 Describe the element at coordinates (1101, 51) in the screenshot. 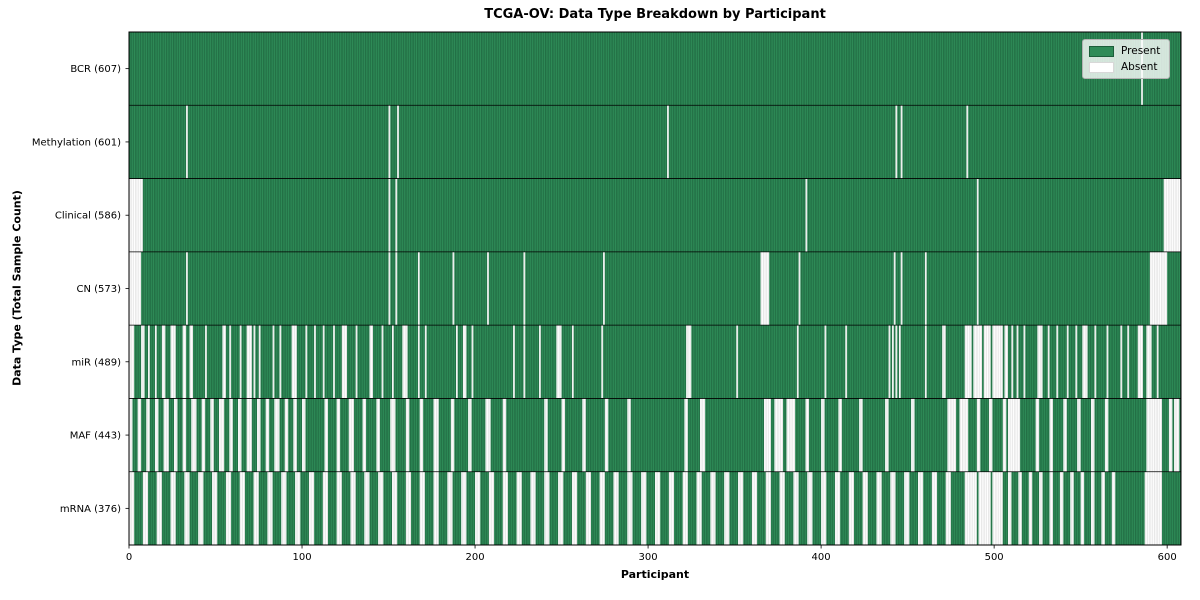

I see `present-swatch-icon` at that location.